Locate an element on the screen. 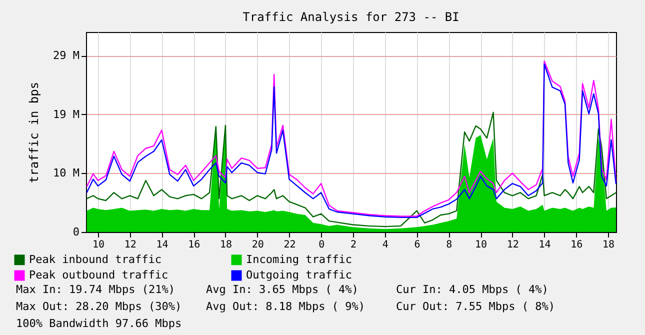  x-tick-label: 0 is located at coordinates (321, 245).